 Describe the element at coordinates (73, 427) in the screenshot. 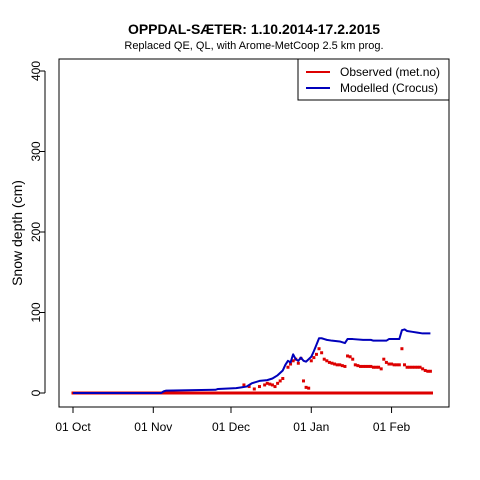

I see `x-tick-label: 01 Oct` at that location.